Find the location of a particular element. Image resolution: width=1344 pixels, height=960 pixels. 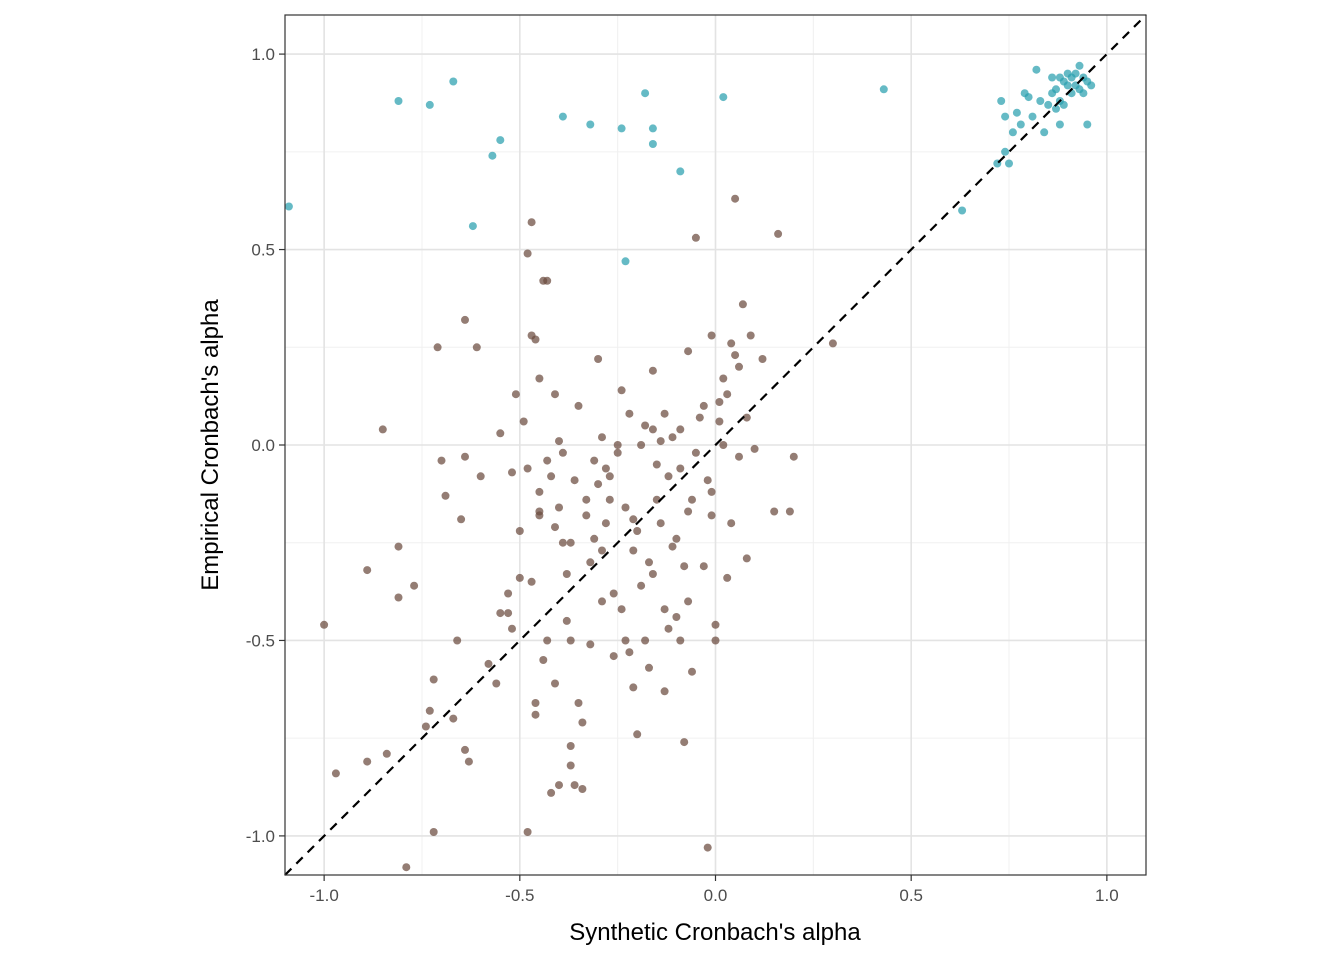

y-axis: -1.0 -0.5 0.0 0.5 1.0 is located at coordinates (265, 445).